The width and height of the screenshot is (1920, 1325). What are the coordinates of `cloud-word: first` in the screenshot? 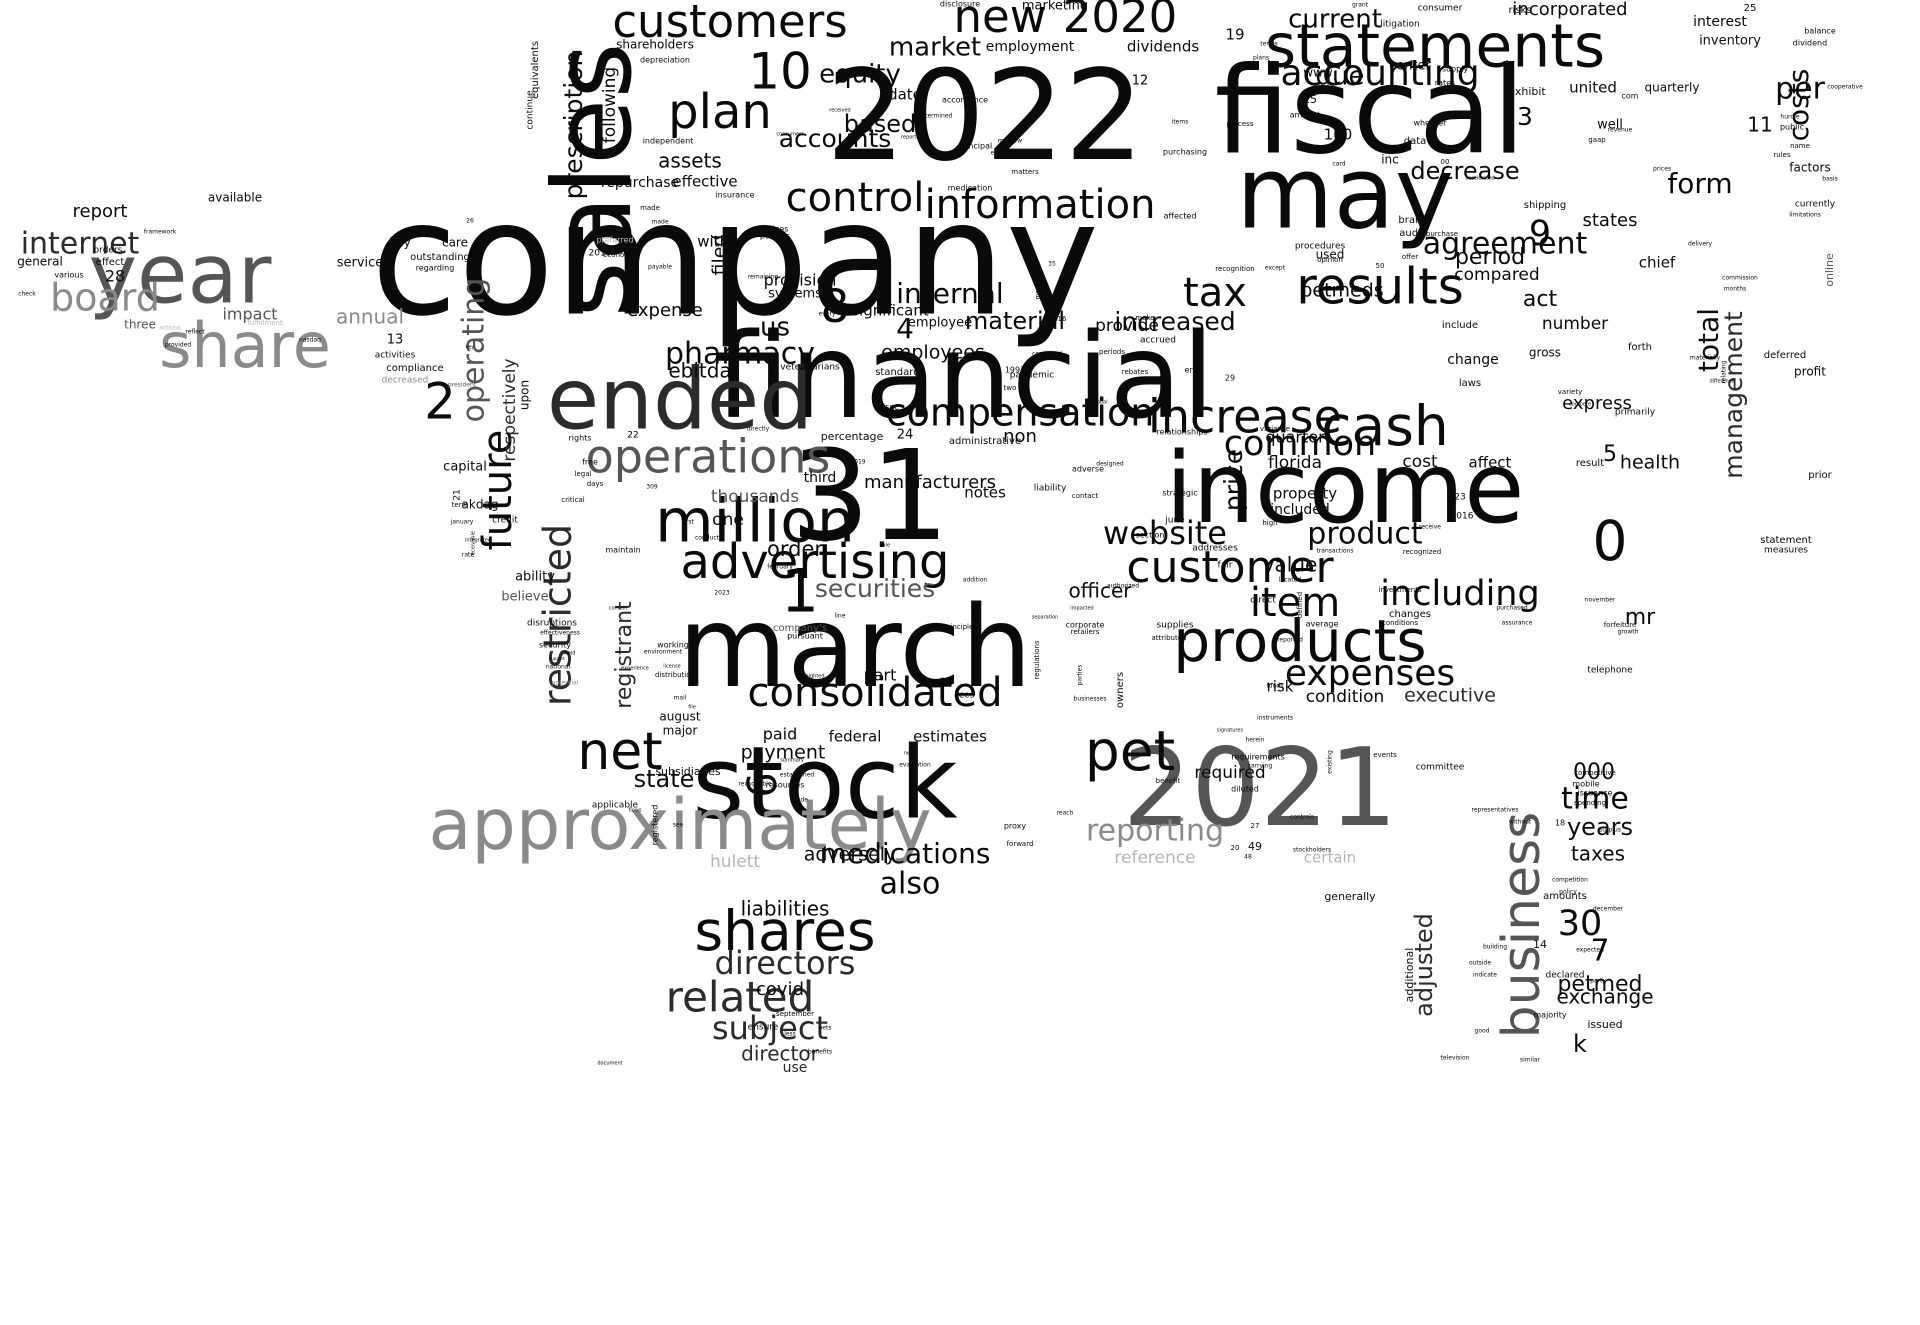 It's located at (688, 522).